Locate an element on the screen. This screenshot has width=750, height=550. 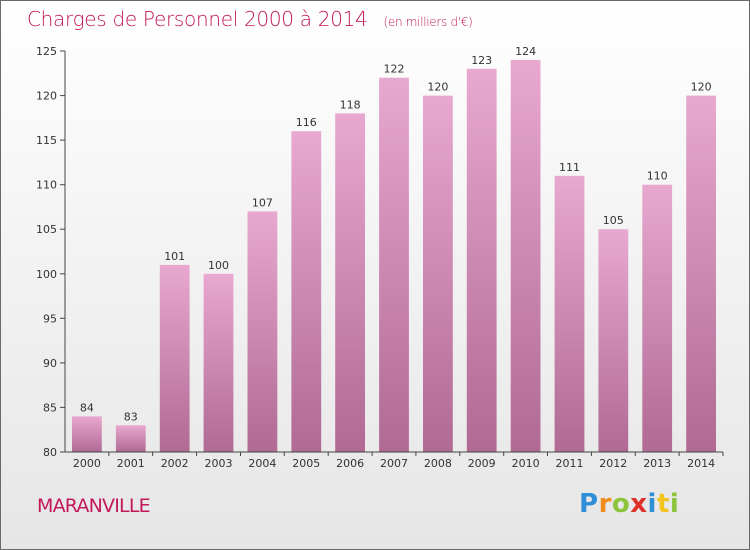
y-tick-label: 80 is located at coordinates (50, 452).